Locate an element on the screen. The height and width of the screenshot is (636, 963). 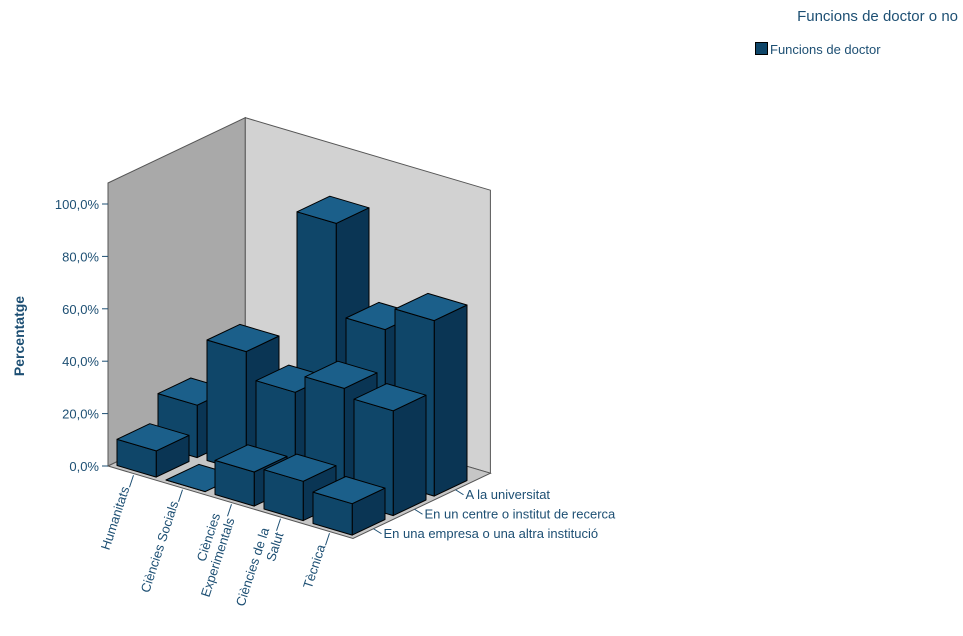
depth-tick-label: A la universitat is located at coordinates (508, 494).